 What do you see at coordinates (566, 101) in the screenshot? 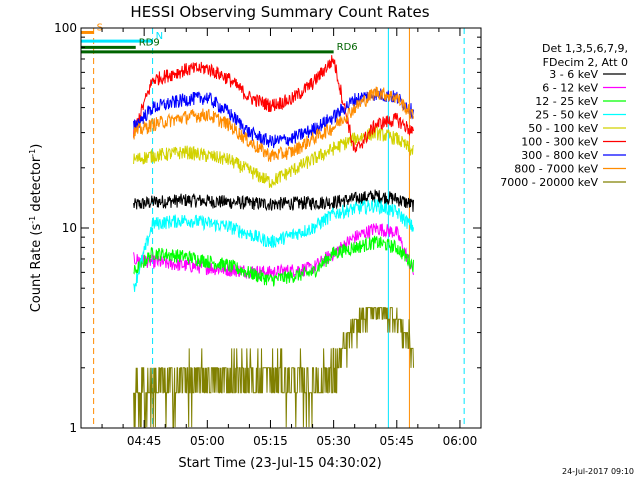
I see `legend-label-2: 12 - 25 keV` at bounding box center [566, 101].